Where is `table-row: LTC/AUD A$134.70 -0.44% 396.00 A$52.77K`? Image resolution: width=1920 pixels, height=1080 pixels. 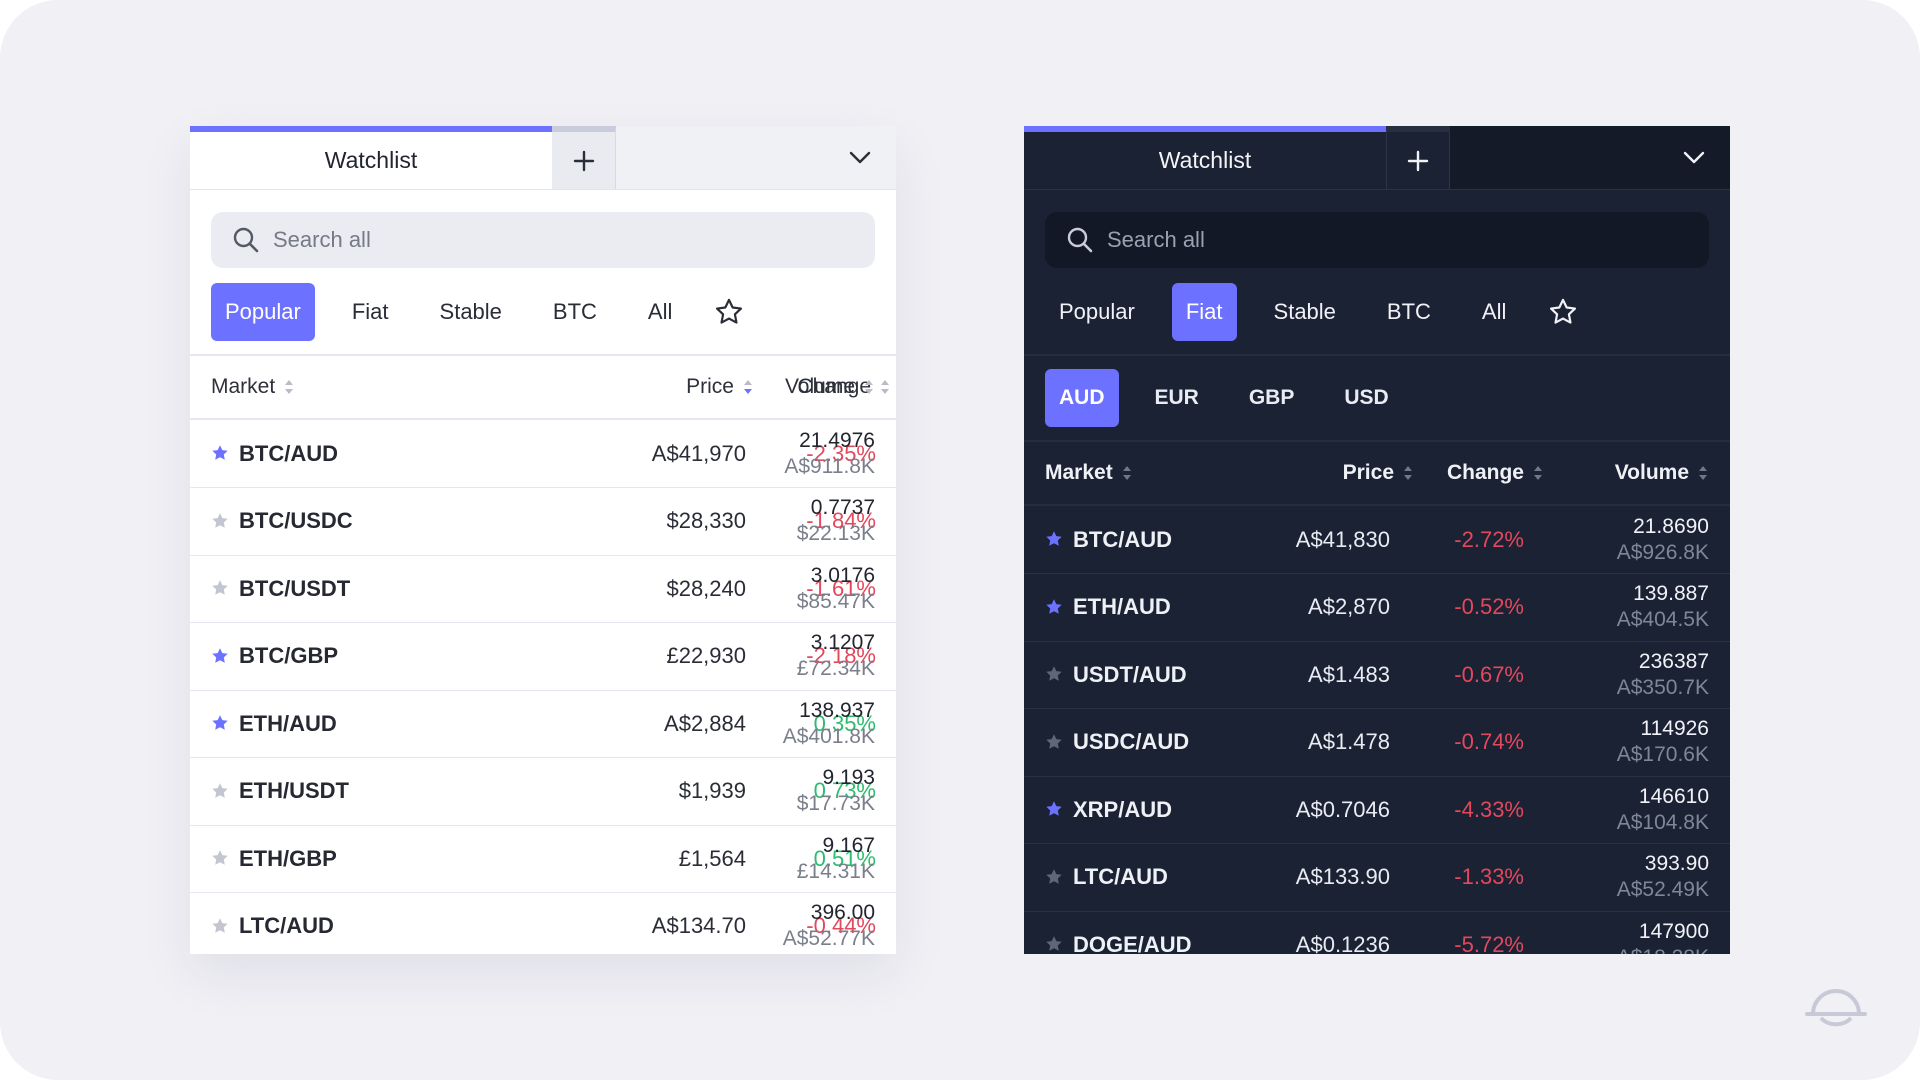 table-row: LTC/AUD A$134.70 -0.44% 396.00 A$52.77K is located at coordinates (543, 924).